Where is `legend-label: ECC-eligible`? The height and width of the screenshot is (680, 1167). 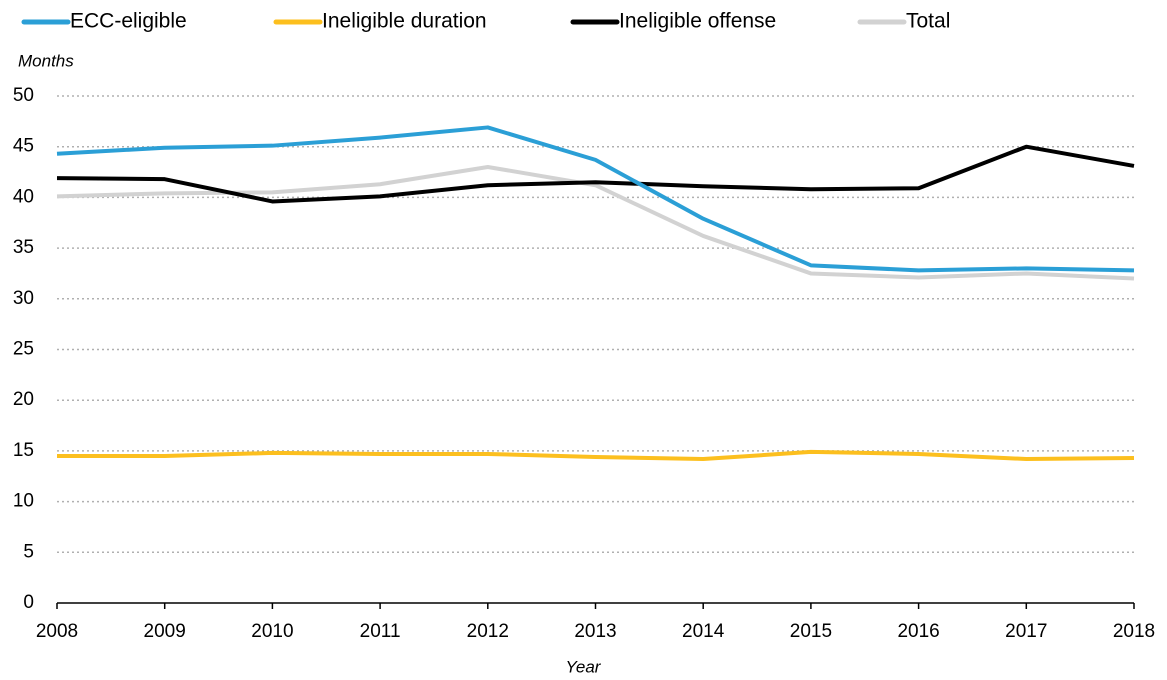 legend-label: ECC-eligible is located at coordinates (128, 21).